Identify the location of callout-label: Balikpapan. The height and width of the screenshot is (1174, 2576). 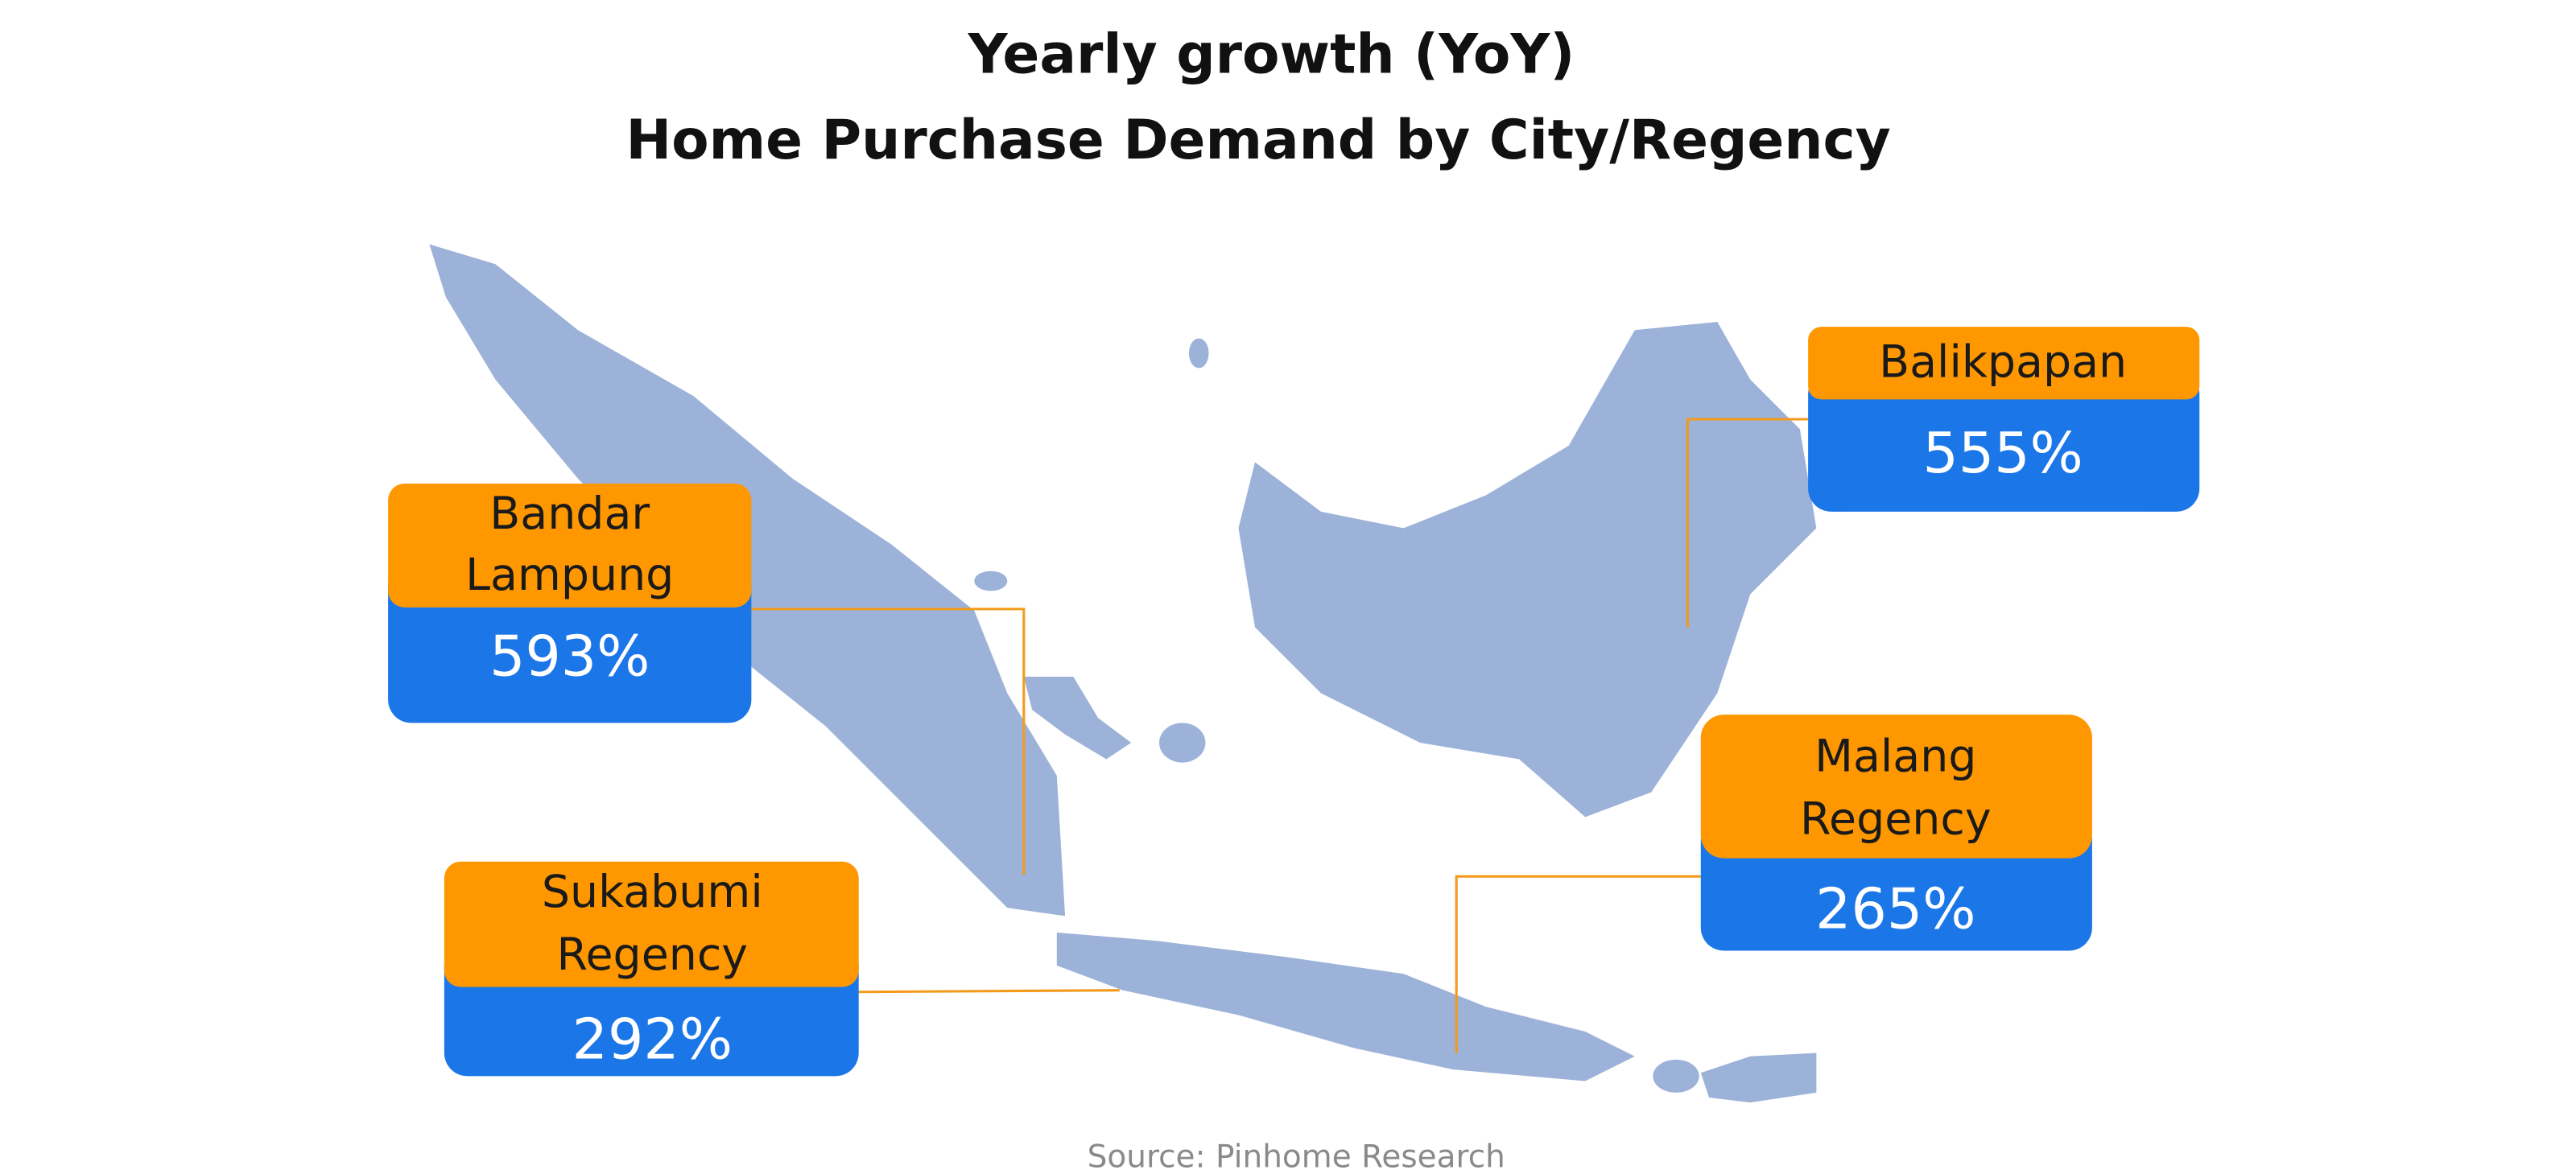
(2003, 362).